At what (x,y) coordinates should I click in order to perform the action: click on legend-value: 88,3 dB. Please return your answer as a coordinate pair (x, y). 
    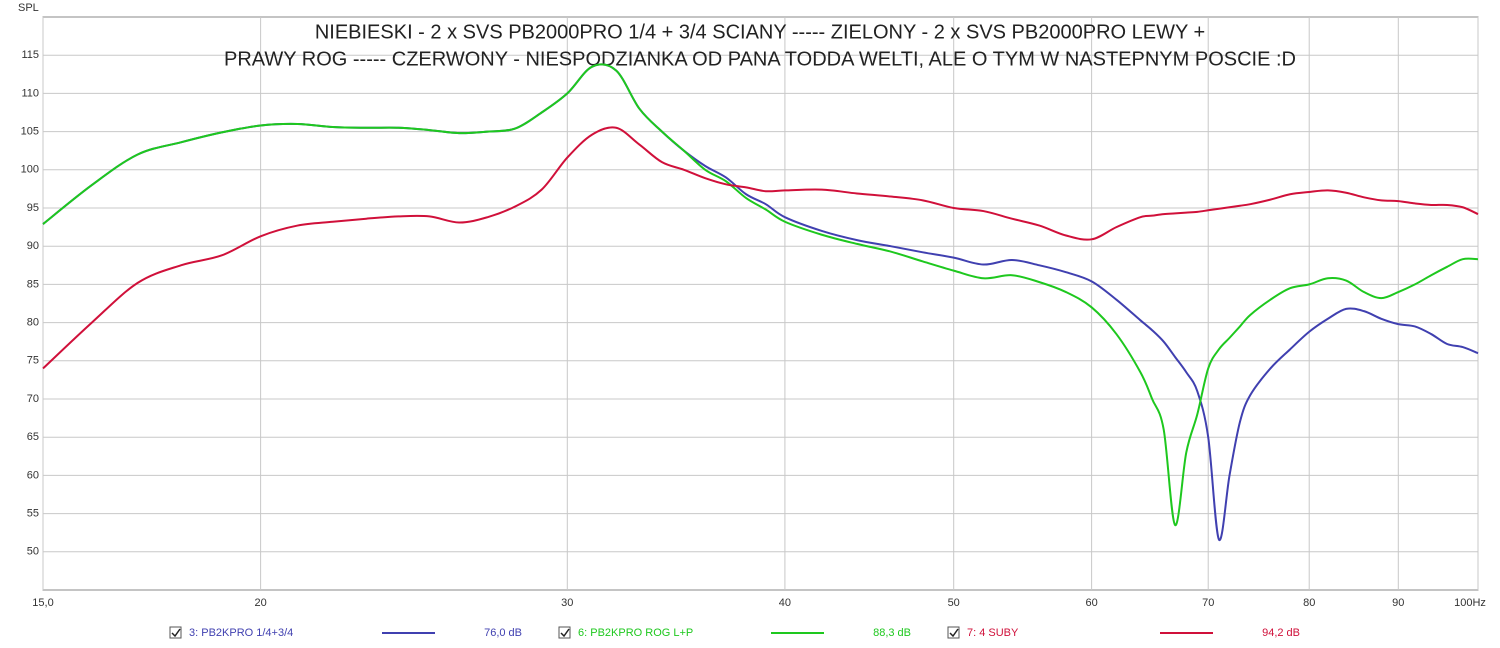
    Looking at the image, I should click on (892, 633).